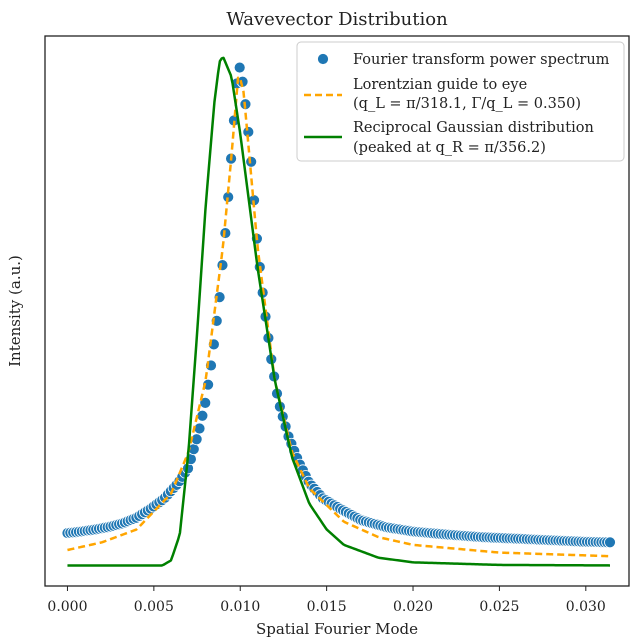  Describe the element at coordinates (413, 607) in the screenshot. I see `x-tick-label: 0.020` at that location.